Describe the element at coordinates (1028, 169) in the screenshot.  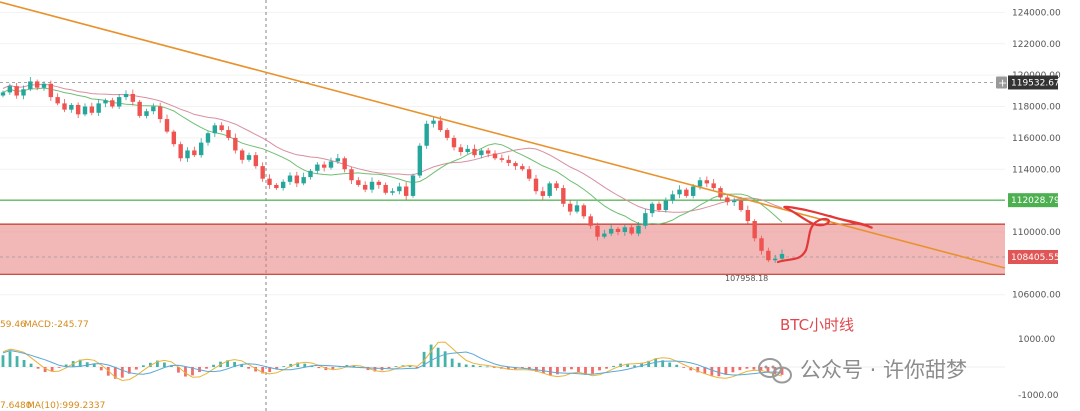
I see `price-tags: +119532.67 112028.79 108405.55` at that location.